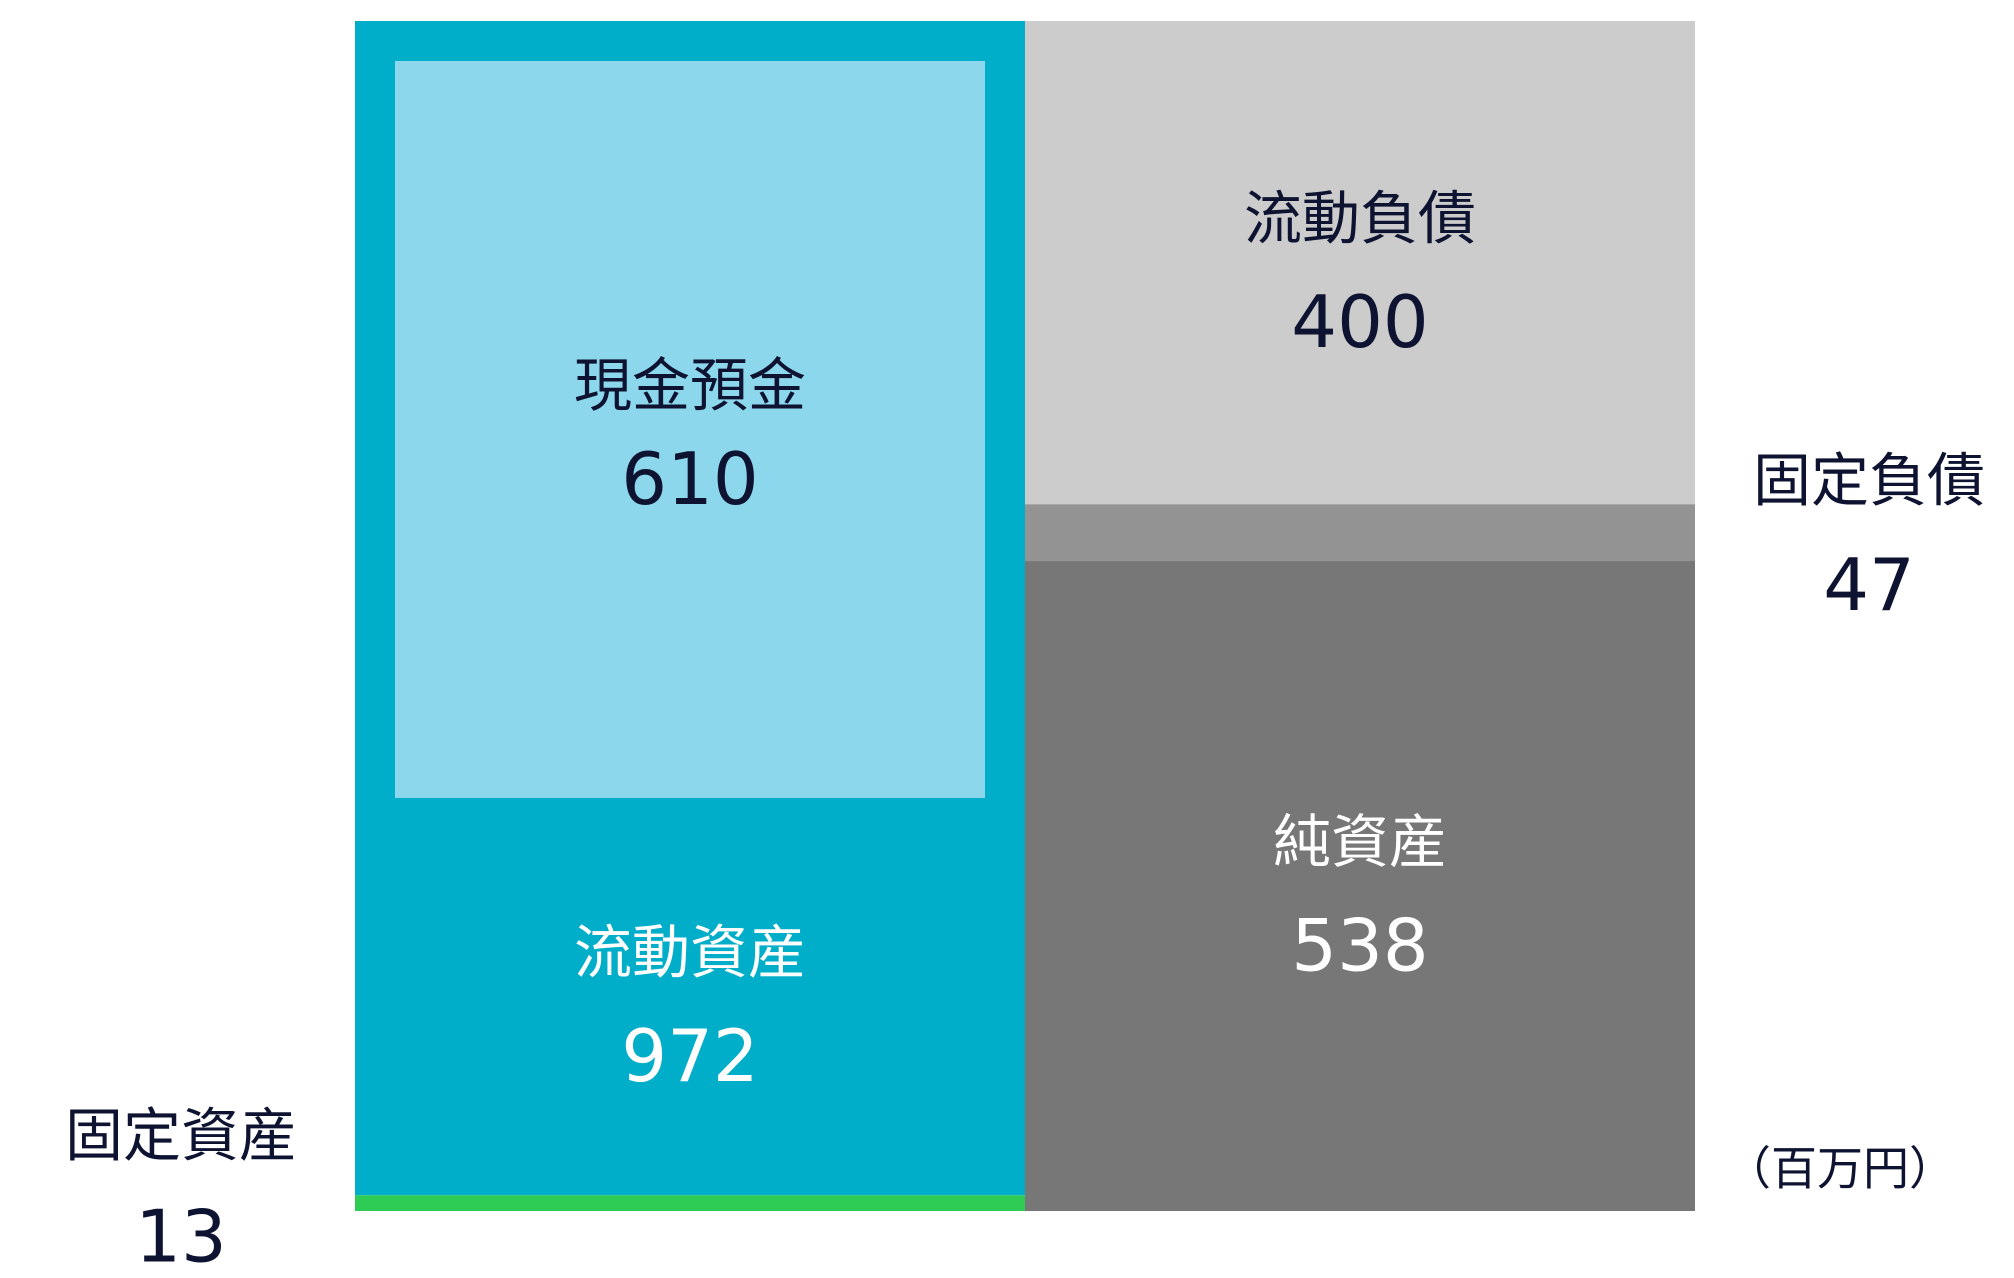 The height and width of the screenshot is (1278, 2014). I want to click on segment-name: 流動負債, so click(1360, 219).